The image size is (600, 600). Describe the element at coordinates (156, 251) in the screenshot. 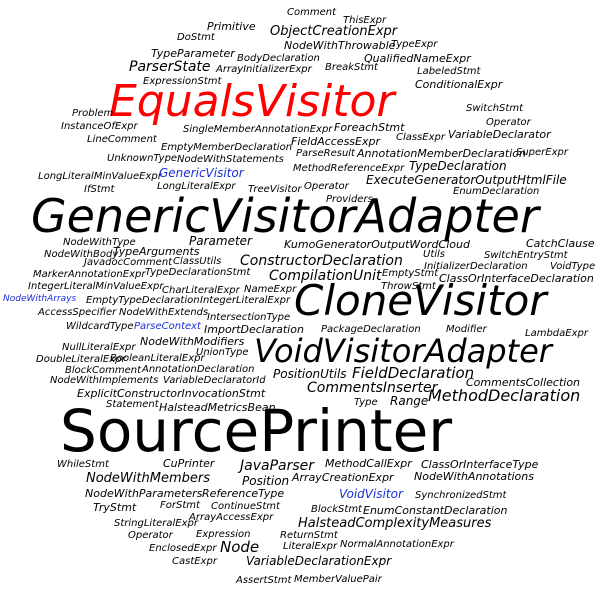

I see `word-type-arguments: TypeArguments` at that location.